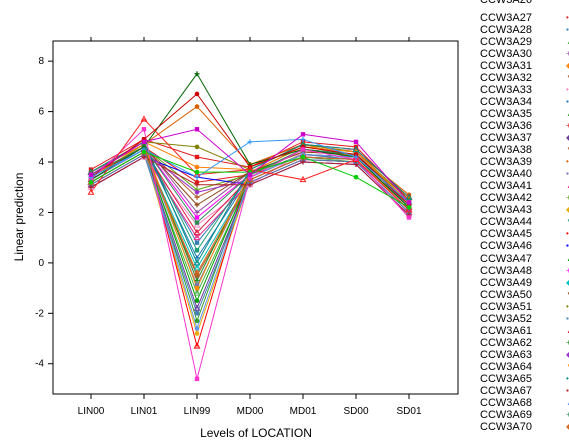  Describe the element at coordinates (506, 210) in the screenshot. I see `legend-label: CCW3A43` at that location.